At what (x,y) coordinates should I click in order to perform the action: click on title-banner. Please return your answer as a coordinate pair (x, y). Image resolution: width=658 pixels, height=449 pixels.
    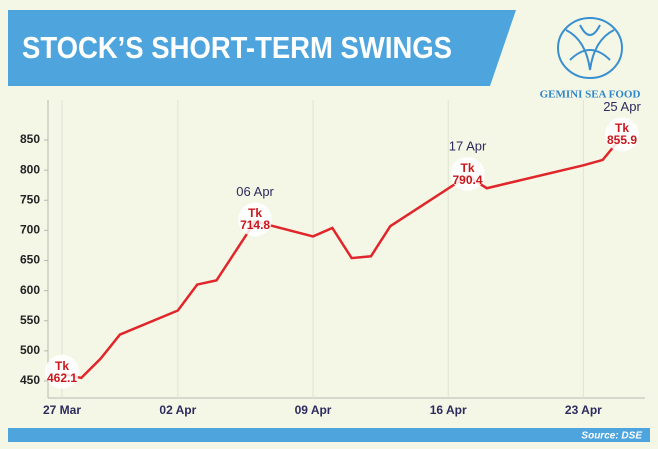
    Looking at the image, I should click on (262, 48).